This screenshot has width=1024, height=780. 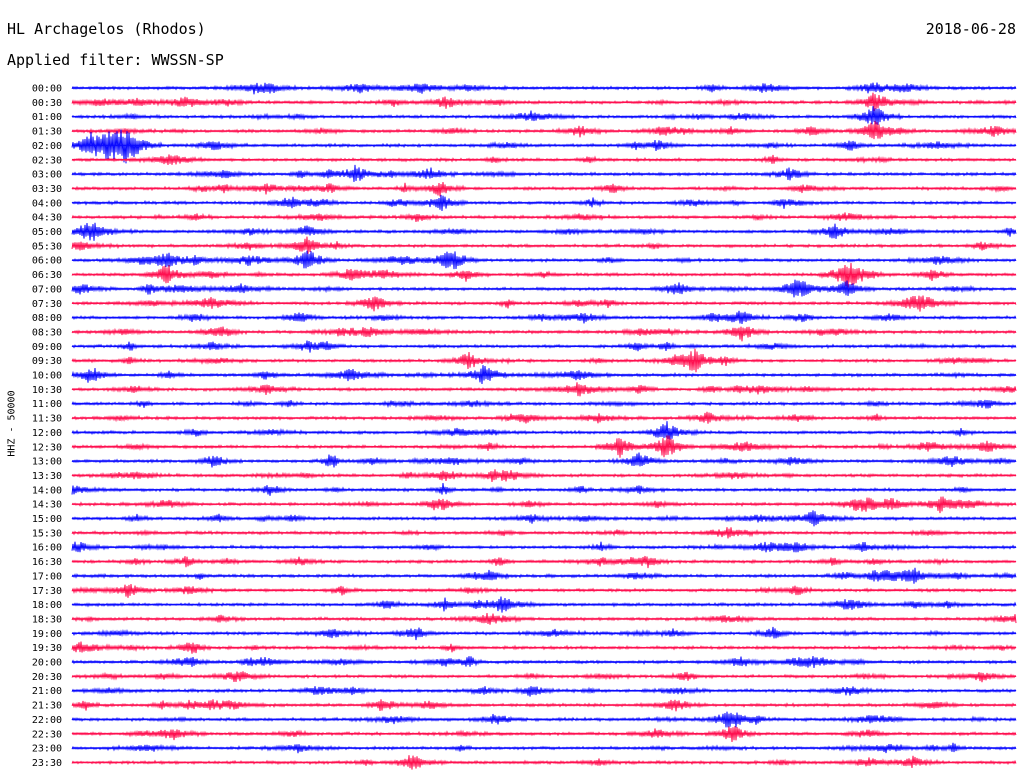 I want to click on trace-time-label: 14:30, so click(x=47, y=505).